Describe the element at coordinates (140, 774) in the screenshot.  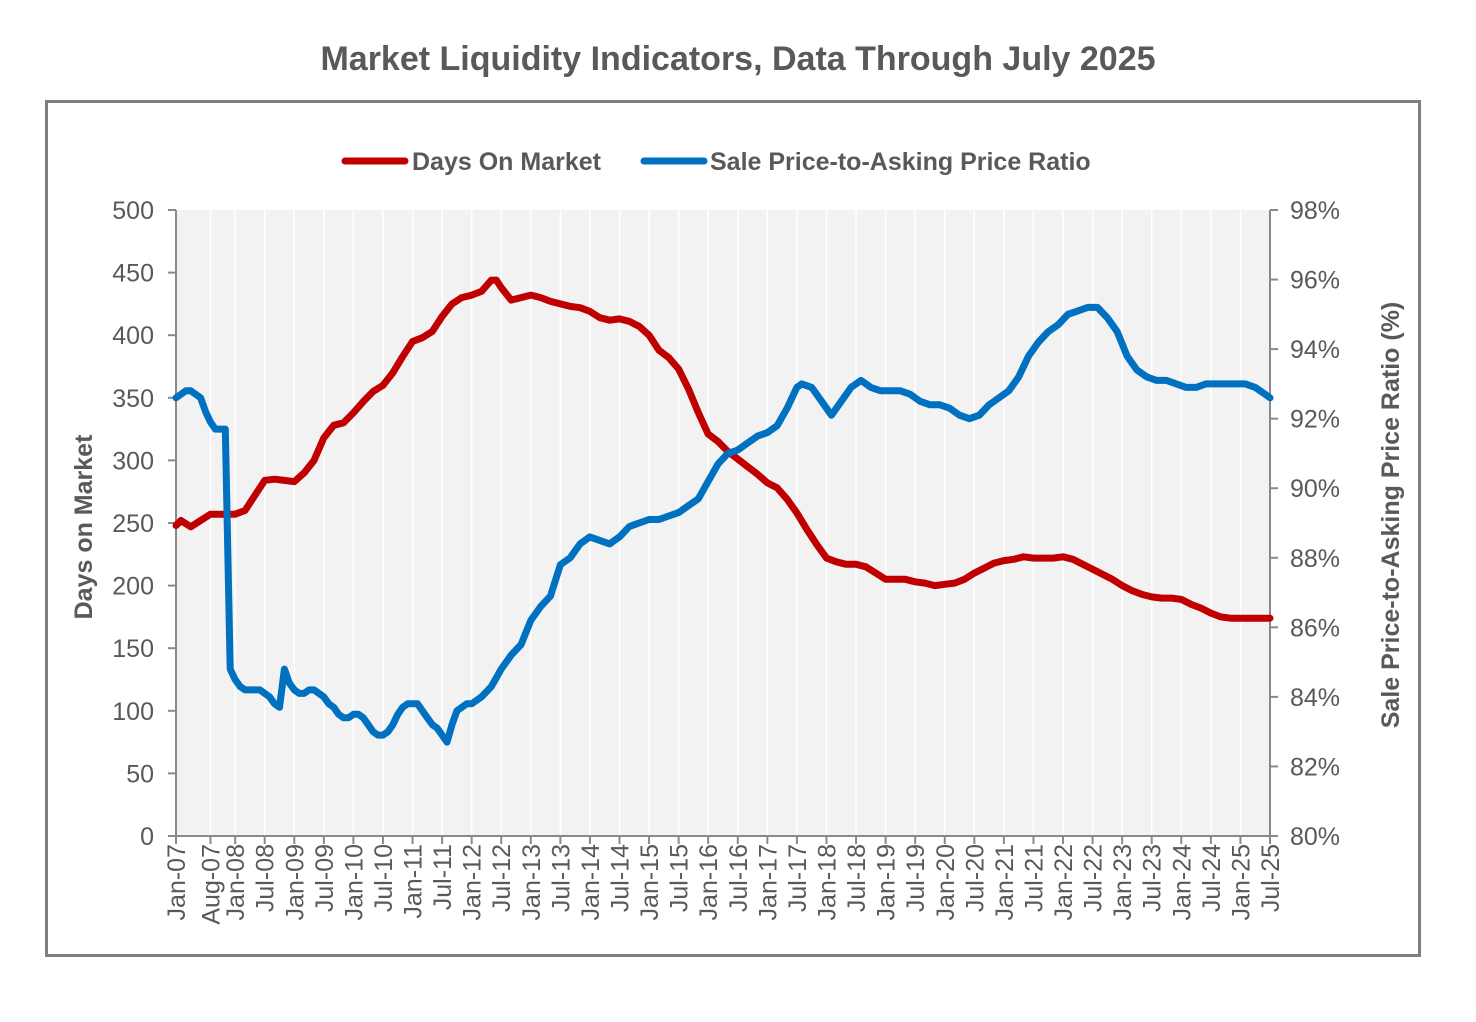
I see `y-left-tick-label: 50` at that location.